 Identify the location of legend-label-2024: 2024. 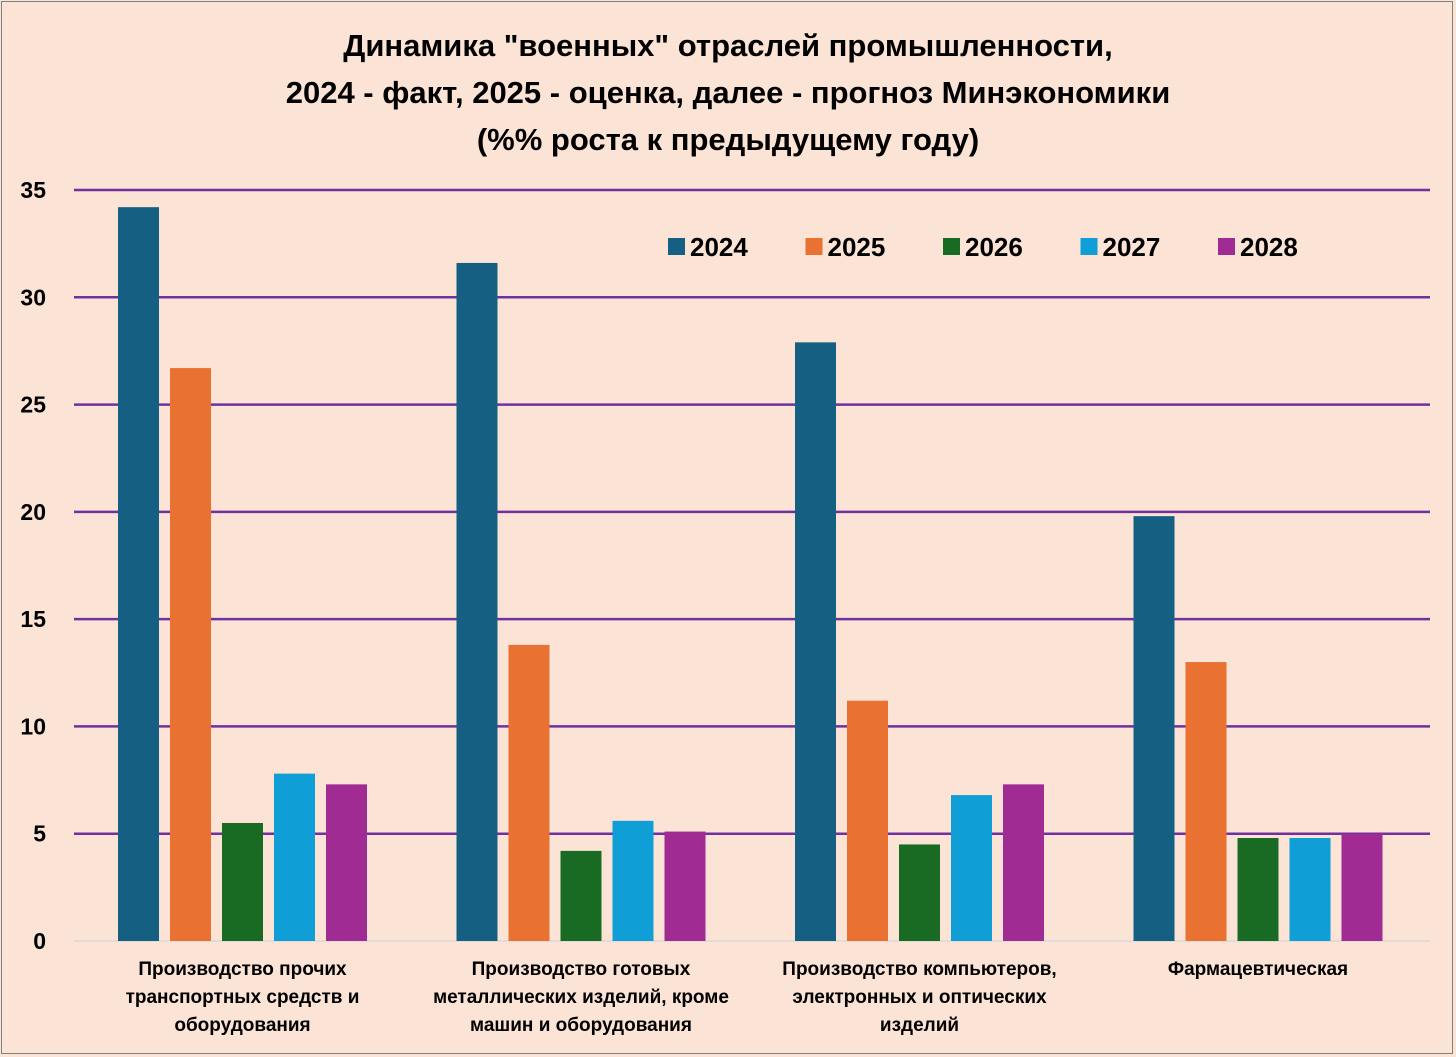
(719, 247).